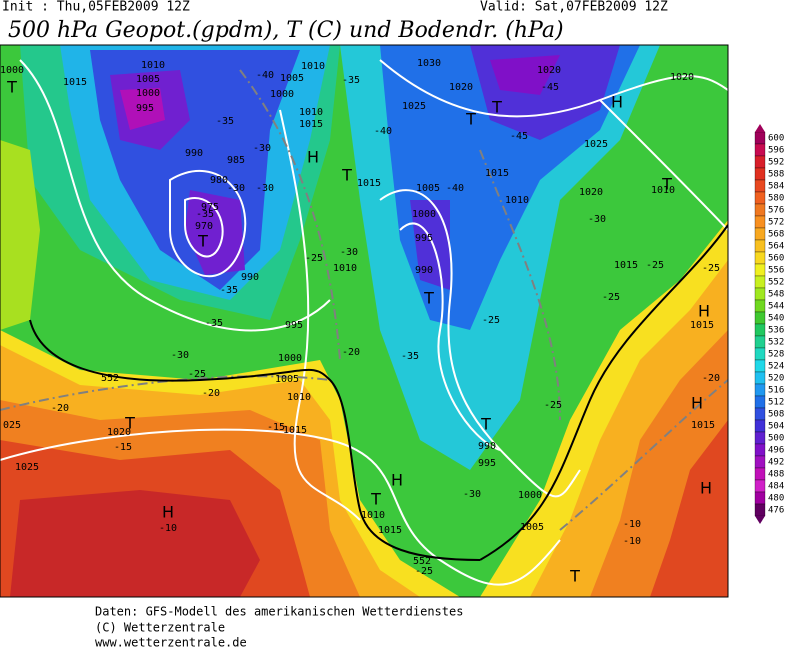 This screenshot has height=652, width=790. I want to click on contour-label: 970, so click(204, 226).